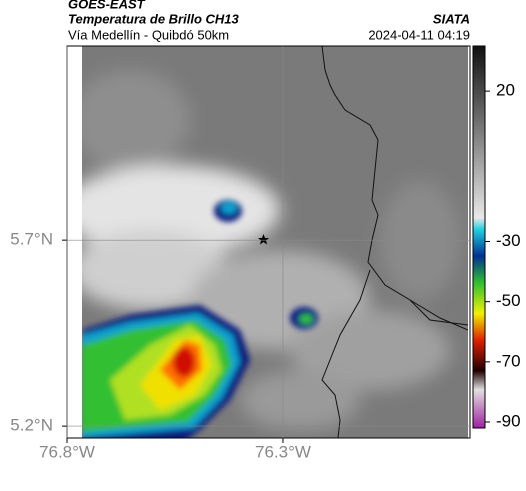 Image resolution: width=526 pixels, height=491 pixels. What do you see at coordinates (451, 18) in the screenshot?
I see `source: SIATA` at bounding box center [451, 18].